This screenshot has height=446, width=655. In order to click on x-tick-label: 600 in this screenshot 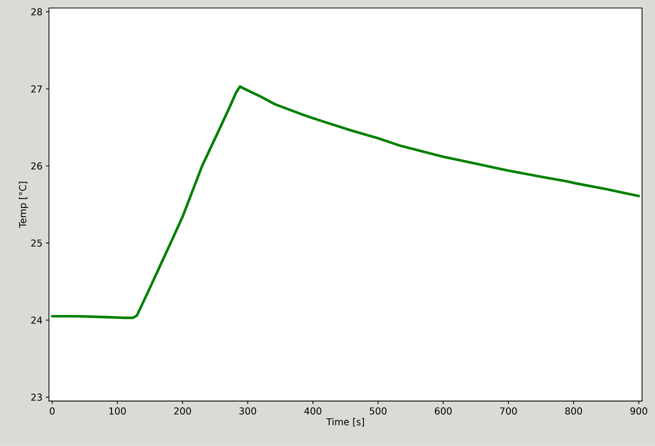, I will do `click(443, 411)`.